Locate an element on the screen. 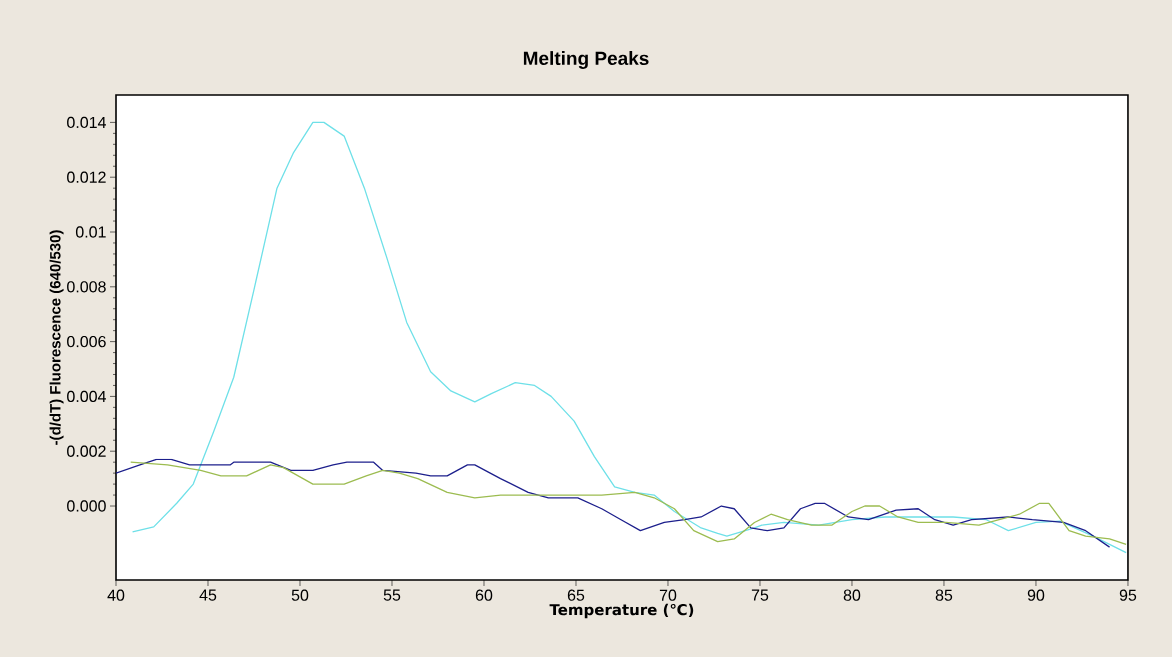  y-tick-label: 0.008 is located at coordinates (86, 287).